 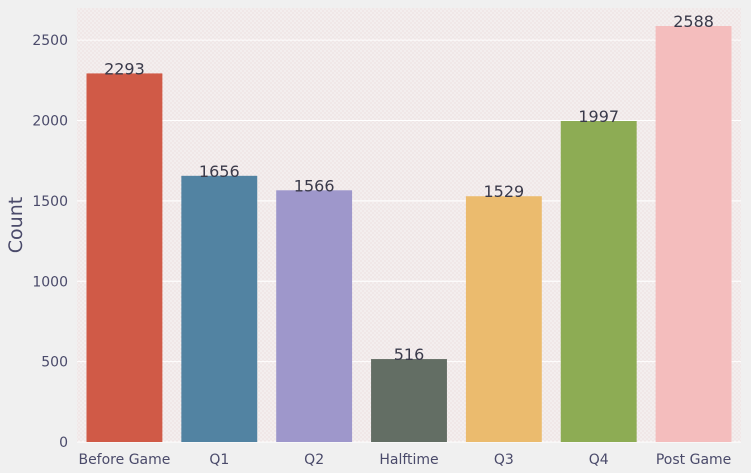 What do you see at coordinates (314, 460) in the screenshot?
I see `x-tick-label: Q2` at bounding box center [314, 460].